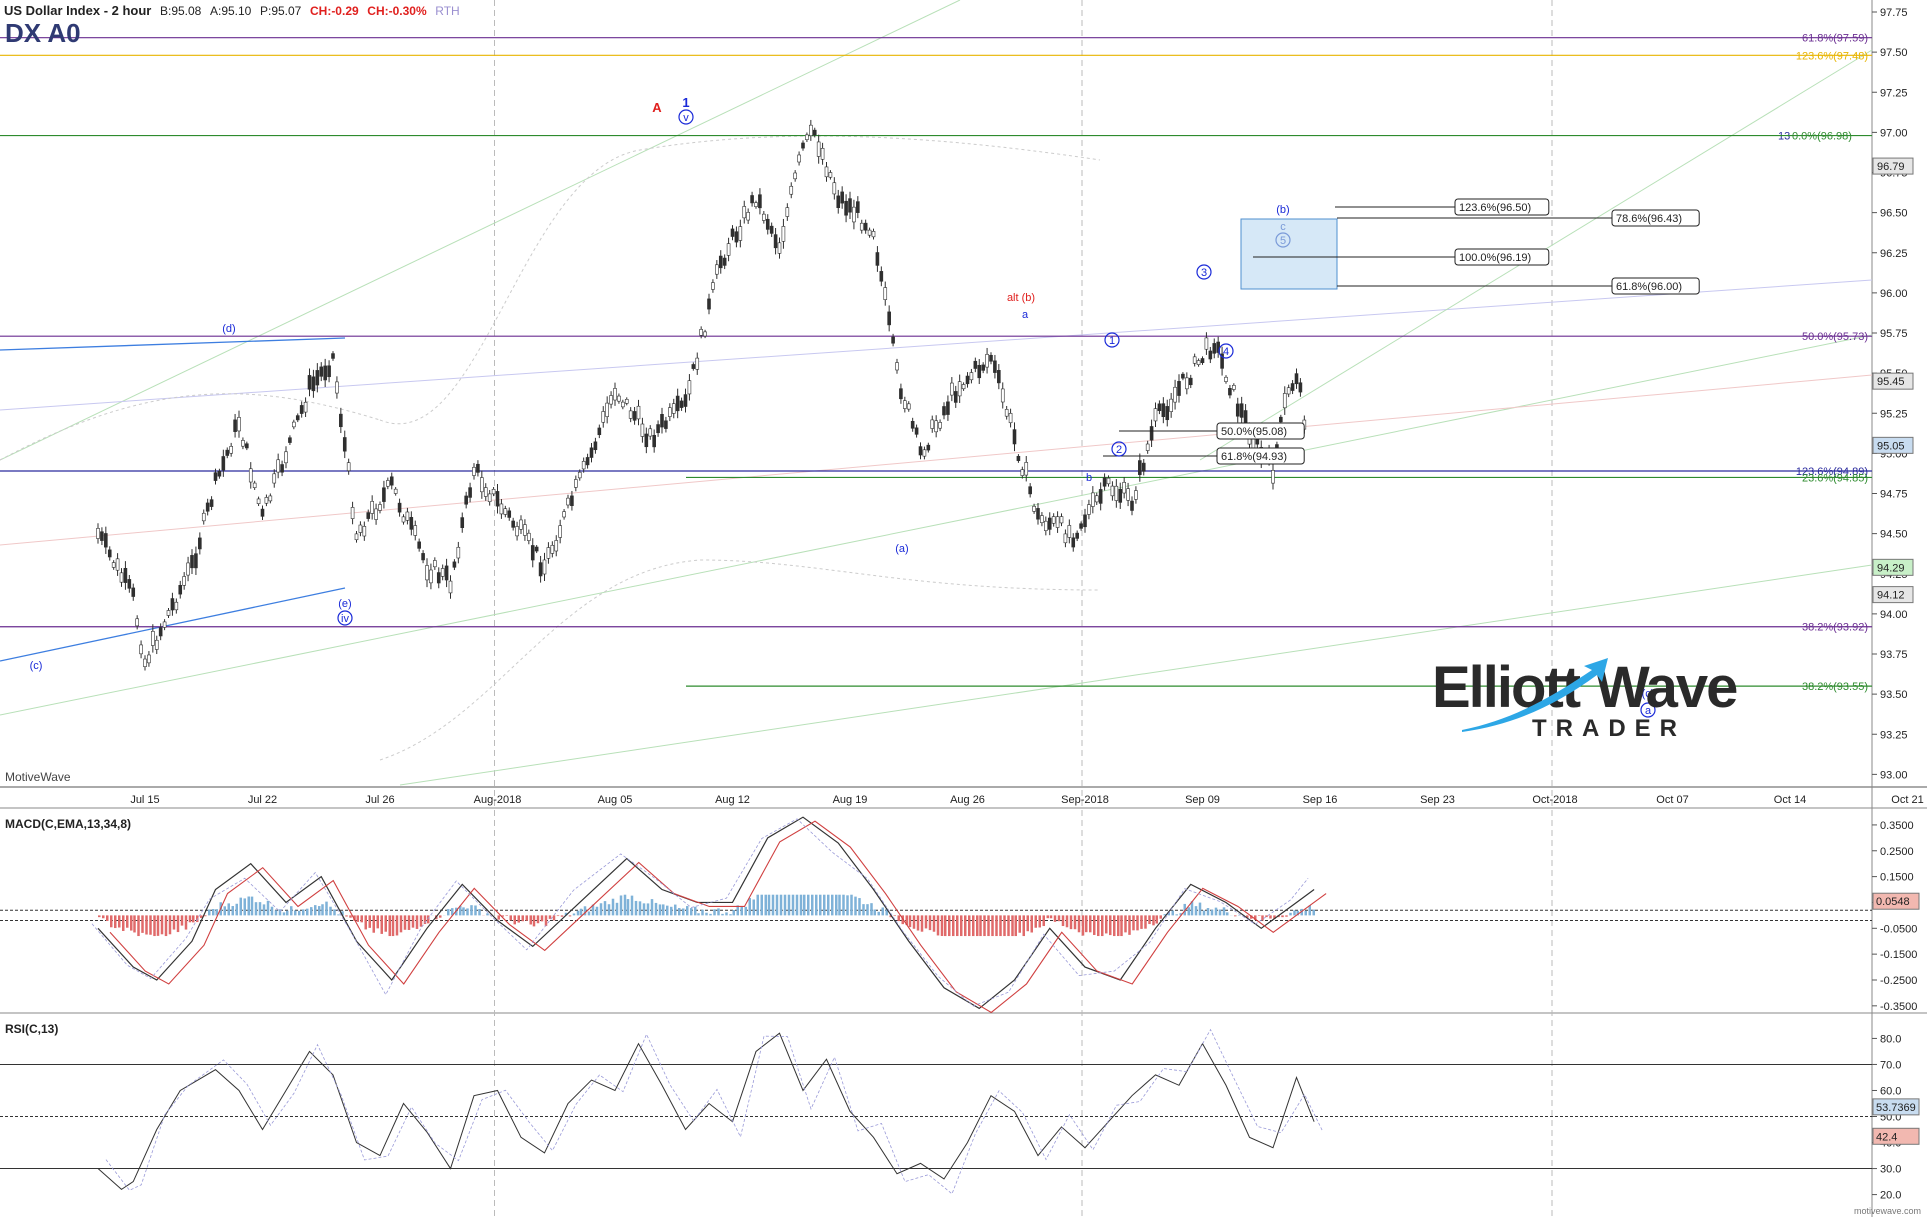 This screenshot has height=1217, width=1927. Describe the element at coordinates (1898, 1007) in the screenshot. I see `macd-y-label: -0.3500` at that location.